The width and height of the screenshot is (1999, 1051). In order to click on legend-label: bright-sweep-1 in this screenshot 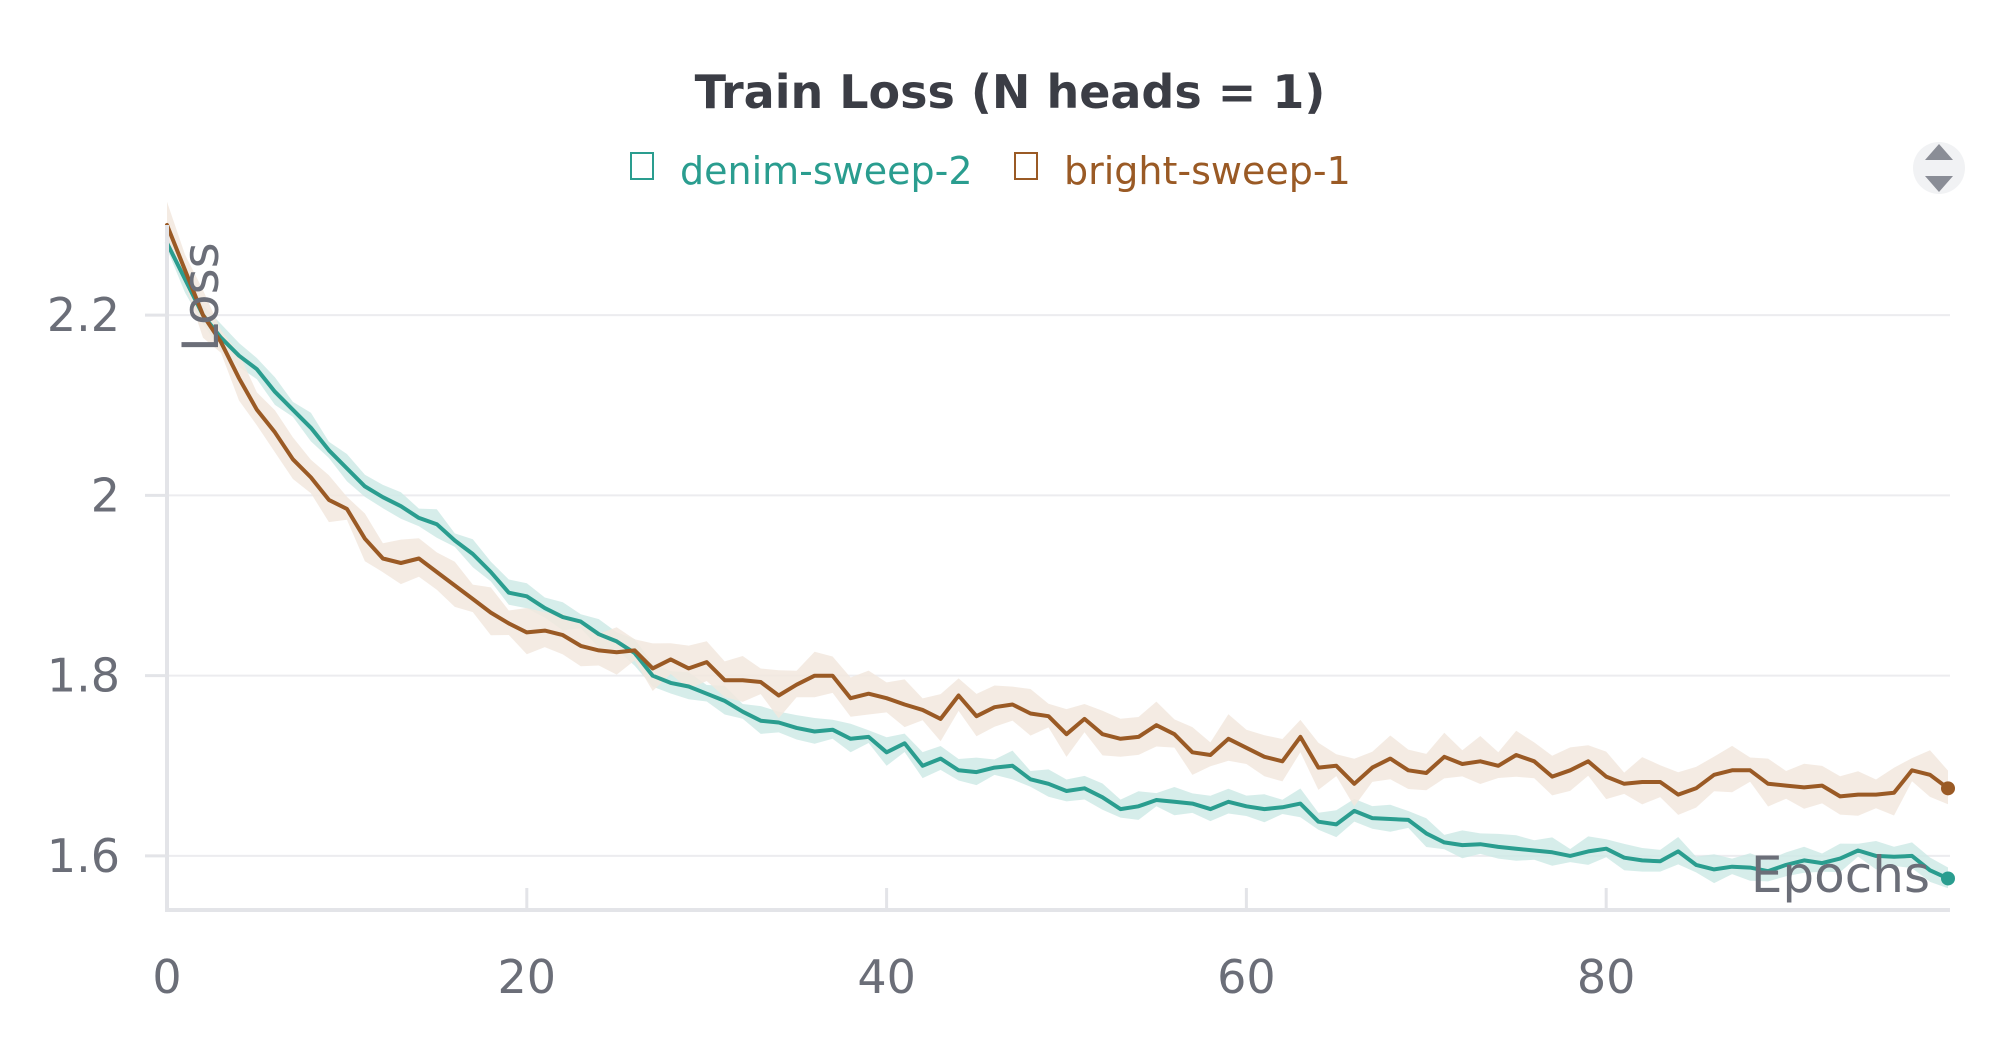, I will do `click(1207, 171)`.